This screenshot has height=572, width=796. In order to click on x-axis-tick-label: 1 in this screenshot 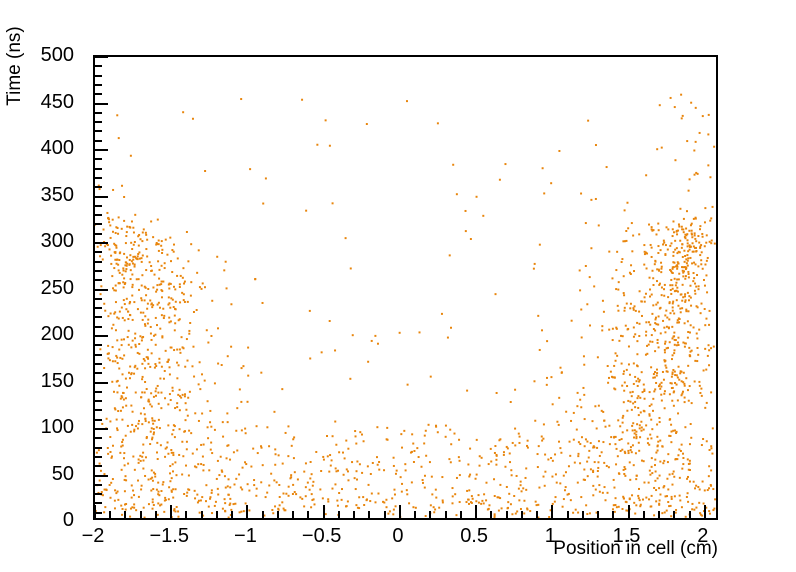, I will do `click(550, 536)`.